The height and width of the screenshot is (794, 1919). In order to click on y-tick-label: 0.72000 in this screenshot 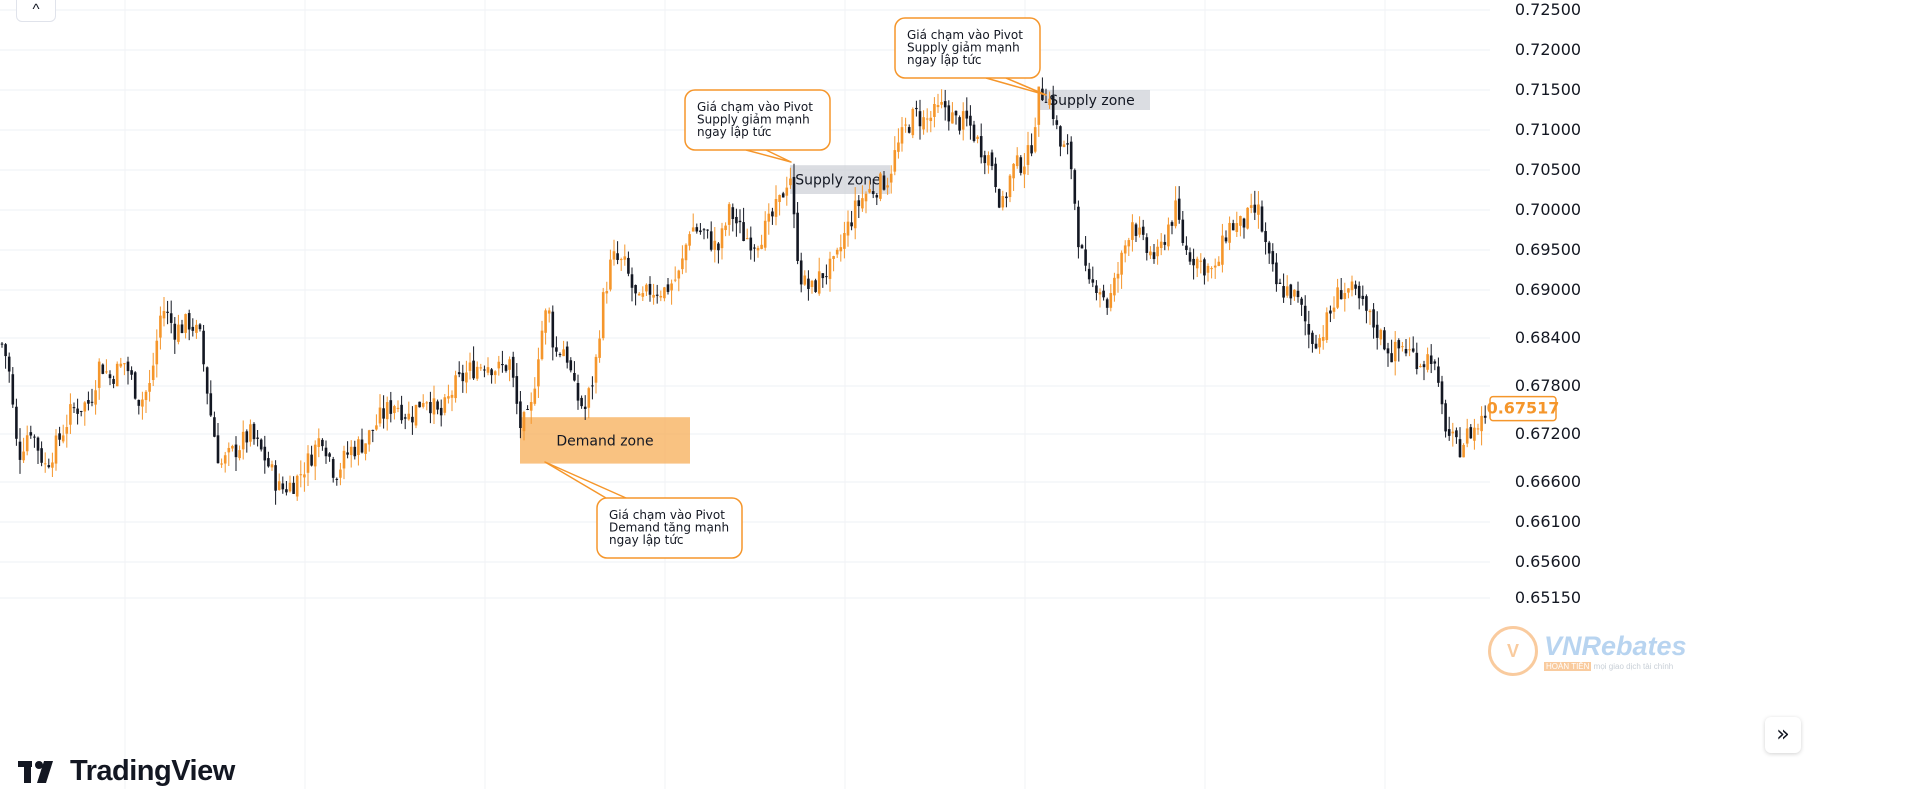, I will do `click(1548, 49)`.